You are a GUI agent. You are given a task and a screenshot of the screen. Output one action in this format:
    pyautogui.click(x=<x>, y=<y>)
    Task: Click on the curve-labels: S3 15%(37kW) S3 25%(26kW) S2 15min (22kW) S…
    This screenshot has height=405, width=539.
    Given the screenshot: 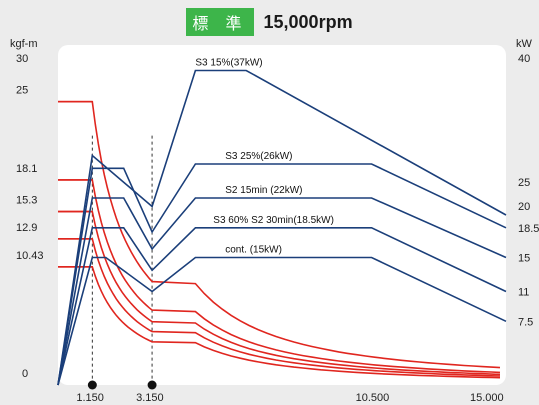 What is the action you would take?
    pyautogui.click(x=264, y=157)
    